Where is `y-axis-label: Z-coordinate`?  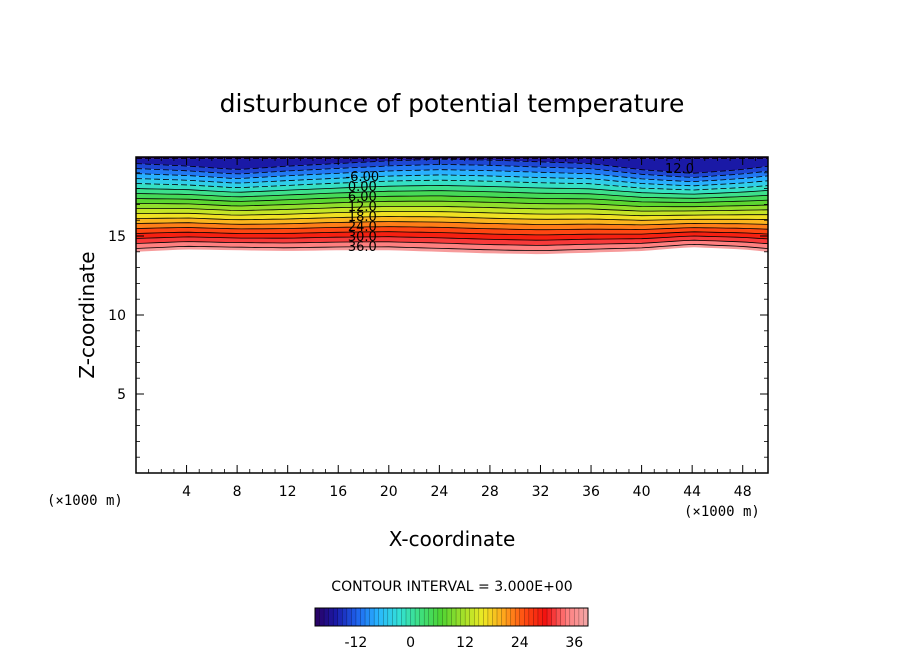 y-axis-label: Z-coordinate is located at coordinates (87, 314).